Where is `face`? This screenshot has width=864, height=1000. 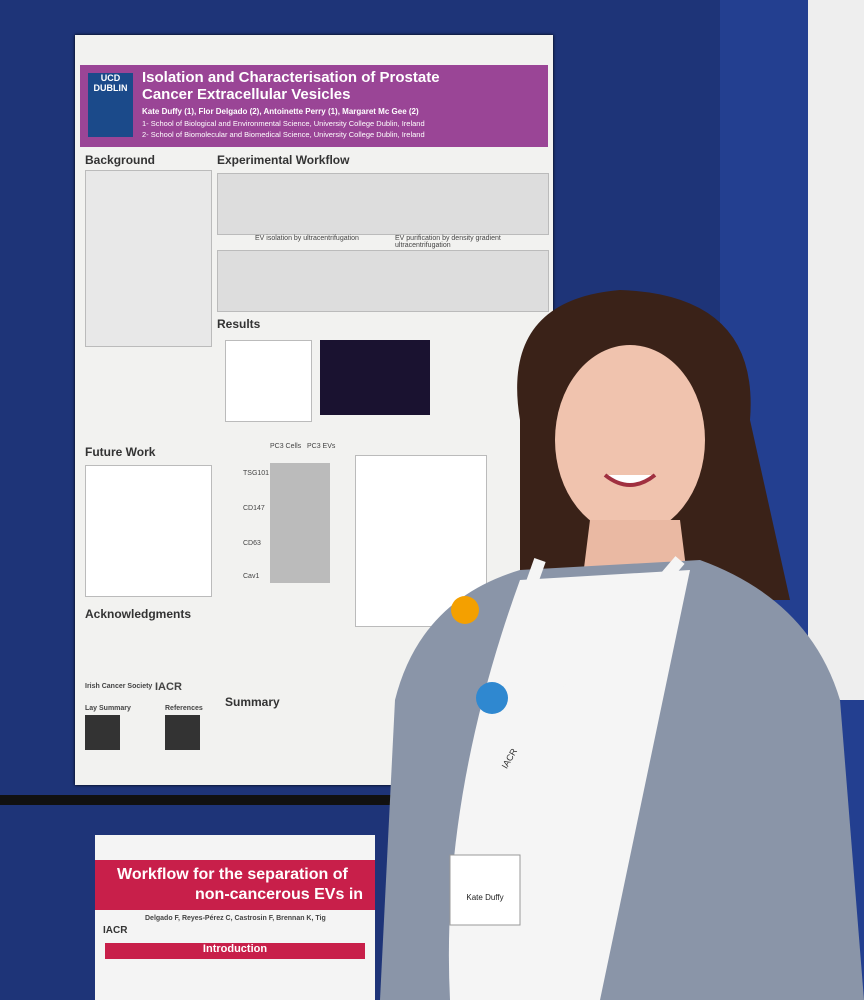 face is located at coordinates (630, 440).